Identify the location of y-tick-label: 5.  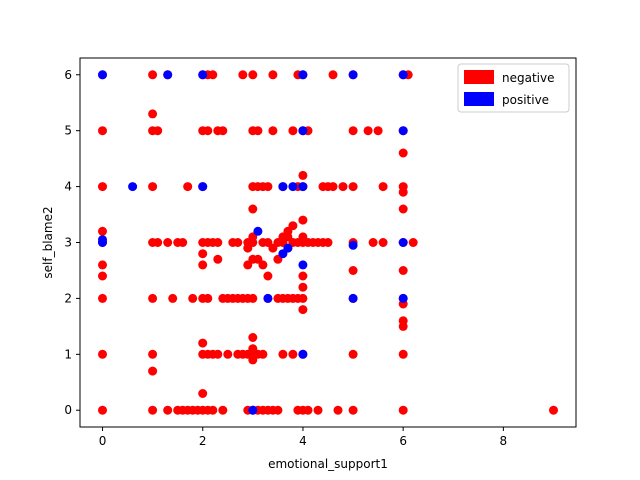
(68, 131).